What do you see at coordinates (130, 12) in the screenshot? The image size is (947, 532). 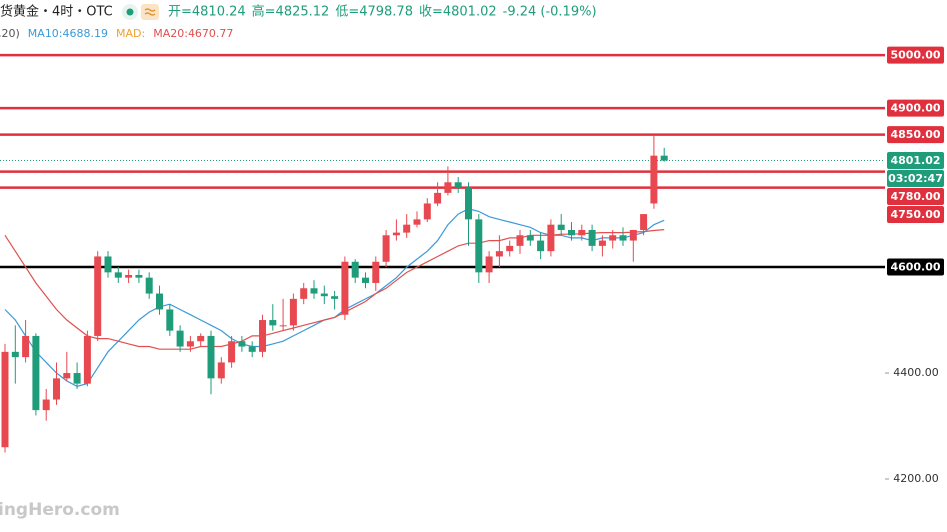 I see `status-dot` at bounding box center [130, 12].